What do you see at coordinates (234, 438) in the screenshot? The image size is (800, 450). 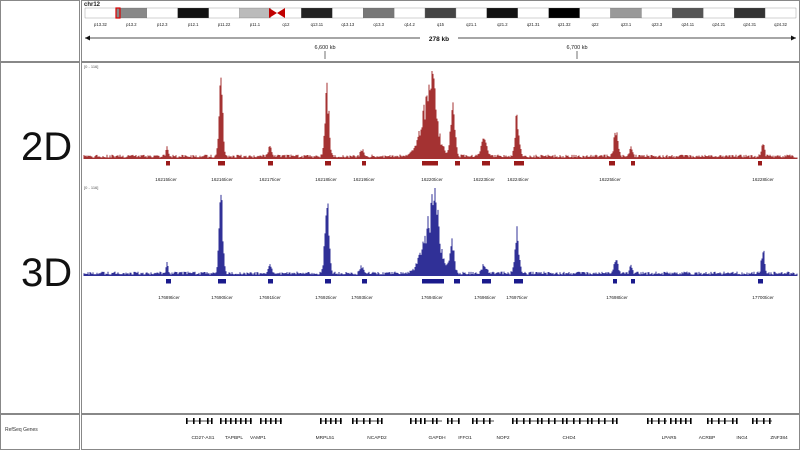 I see `gene-label: TAPBPL` at bounding box center [234, 438].